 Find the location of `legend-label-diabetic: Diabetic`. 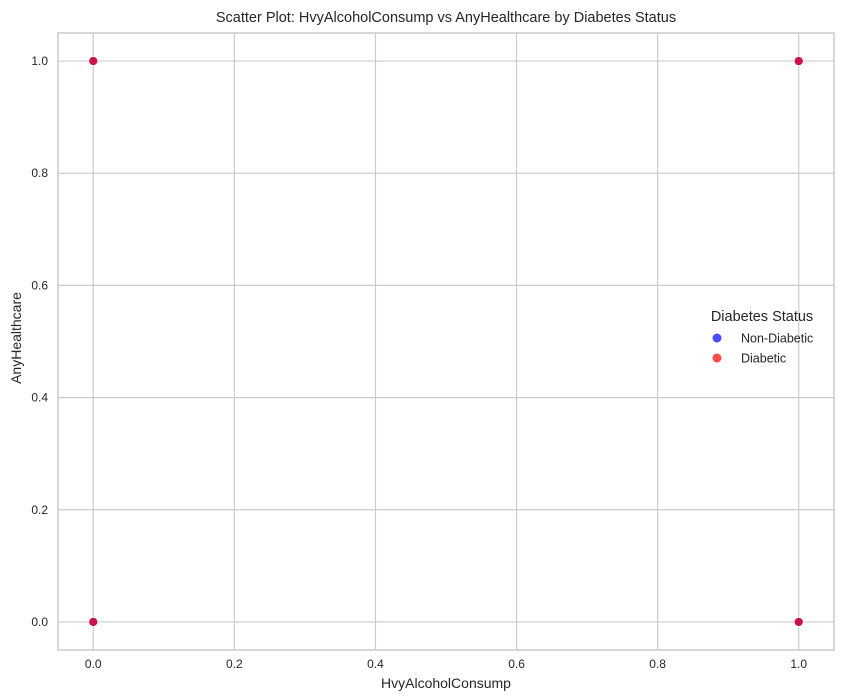

legend-label-diabetic: Diabetic is located at coordinates (763, 359).